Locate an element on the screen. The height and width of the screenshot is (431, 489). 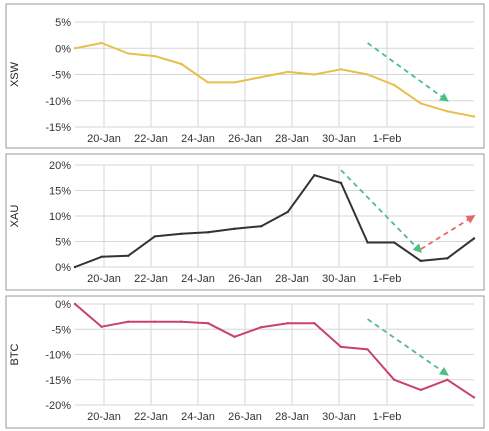
xsw-x-tick-label: 28-Jan is located at coordinates (292, 139).